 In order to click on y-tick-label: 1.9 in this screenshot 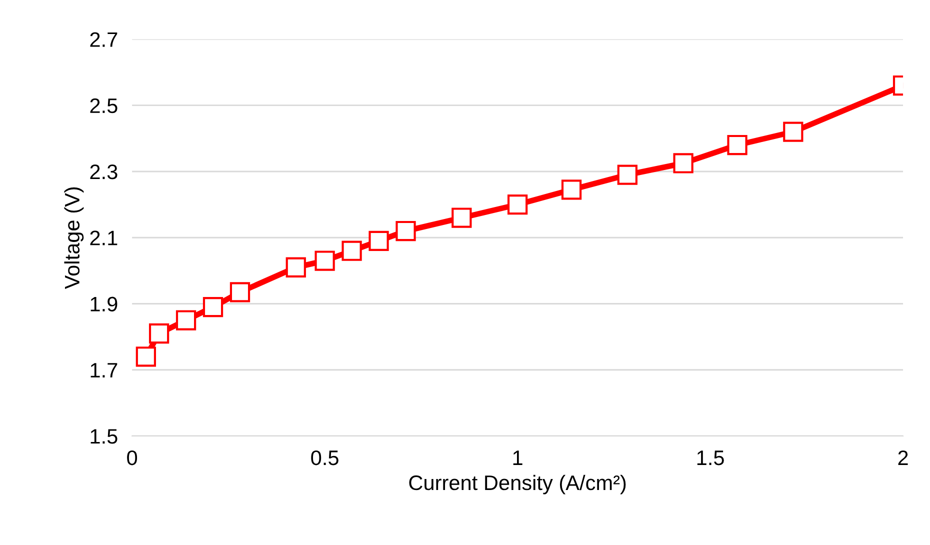, I will do `click(104, 304)`.